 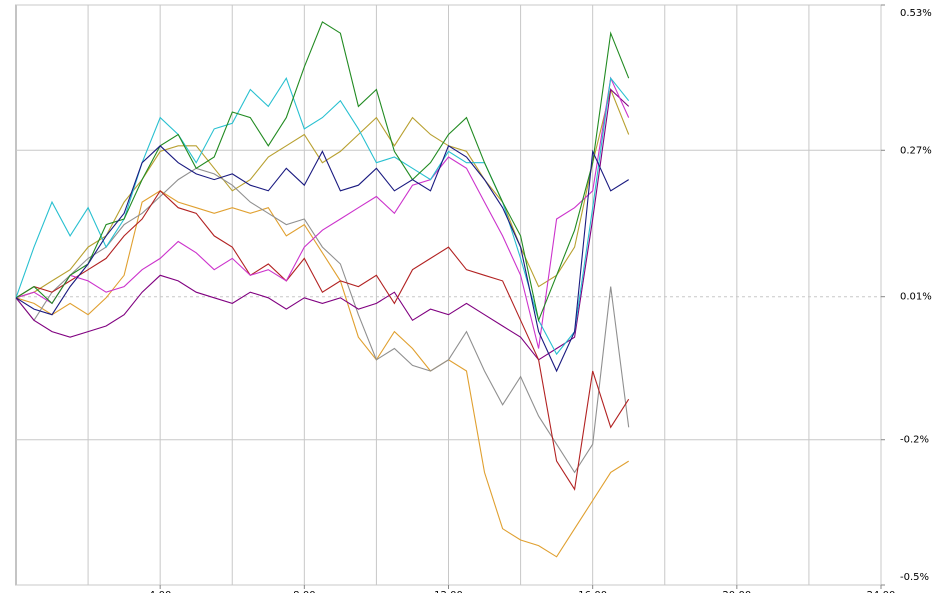 What do you see at coordinates (881, 591) in the screenshot?
I see `x-tick-label: 24:00` at bounding box center [881, 591].